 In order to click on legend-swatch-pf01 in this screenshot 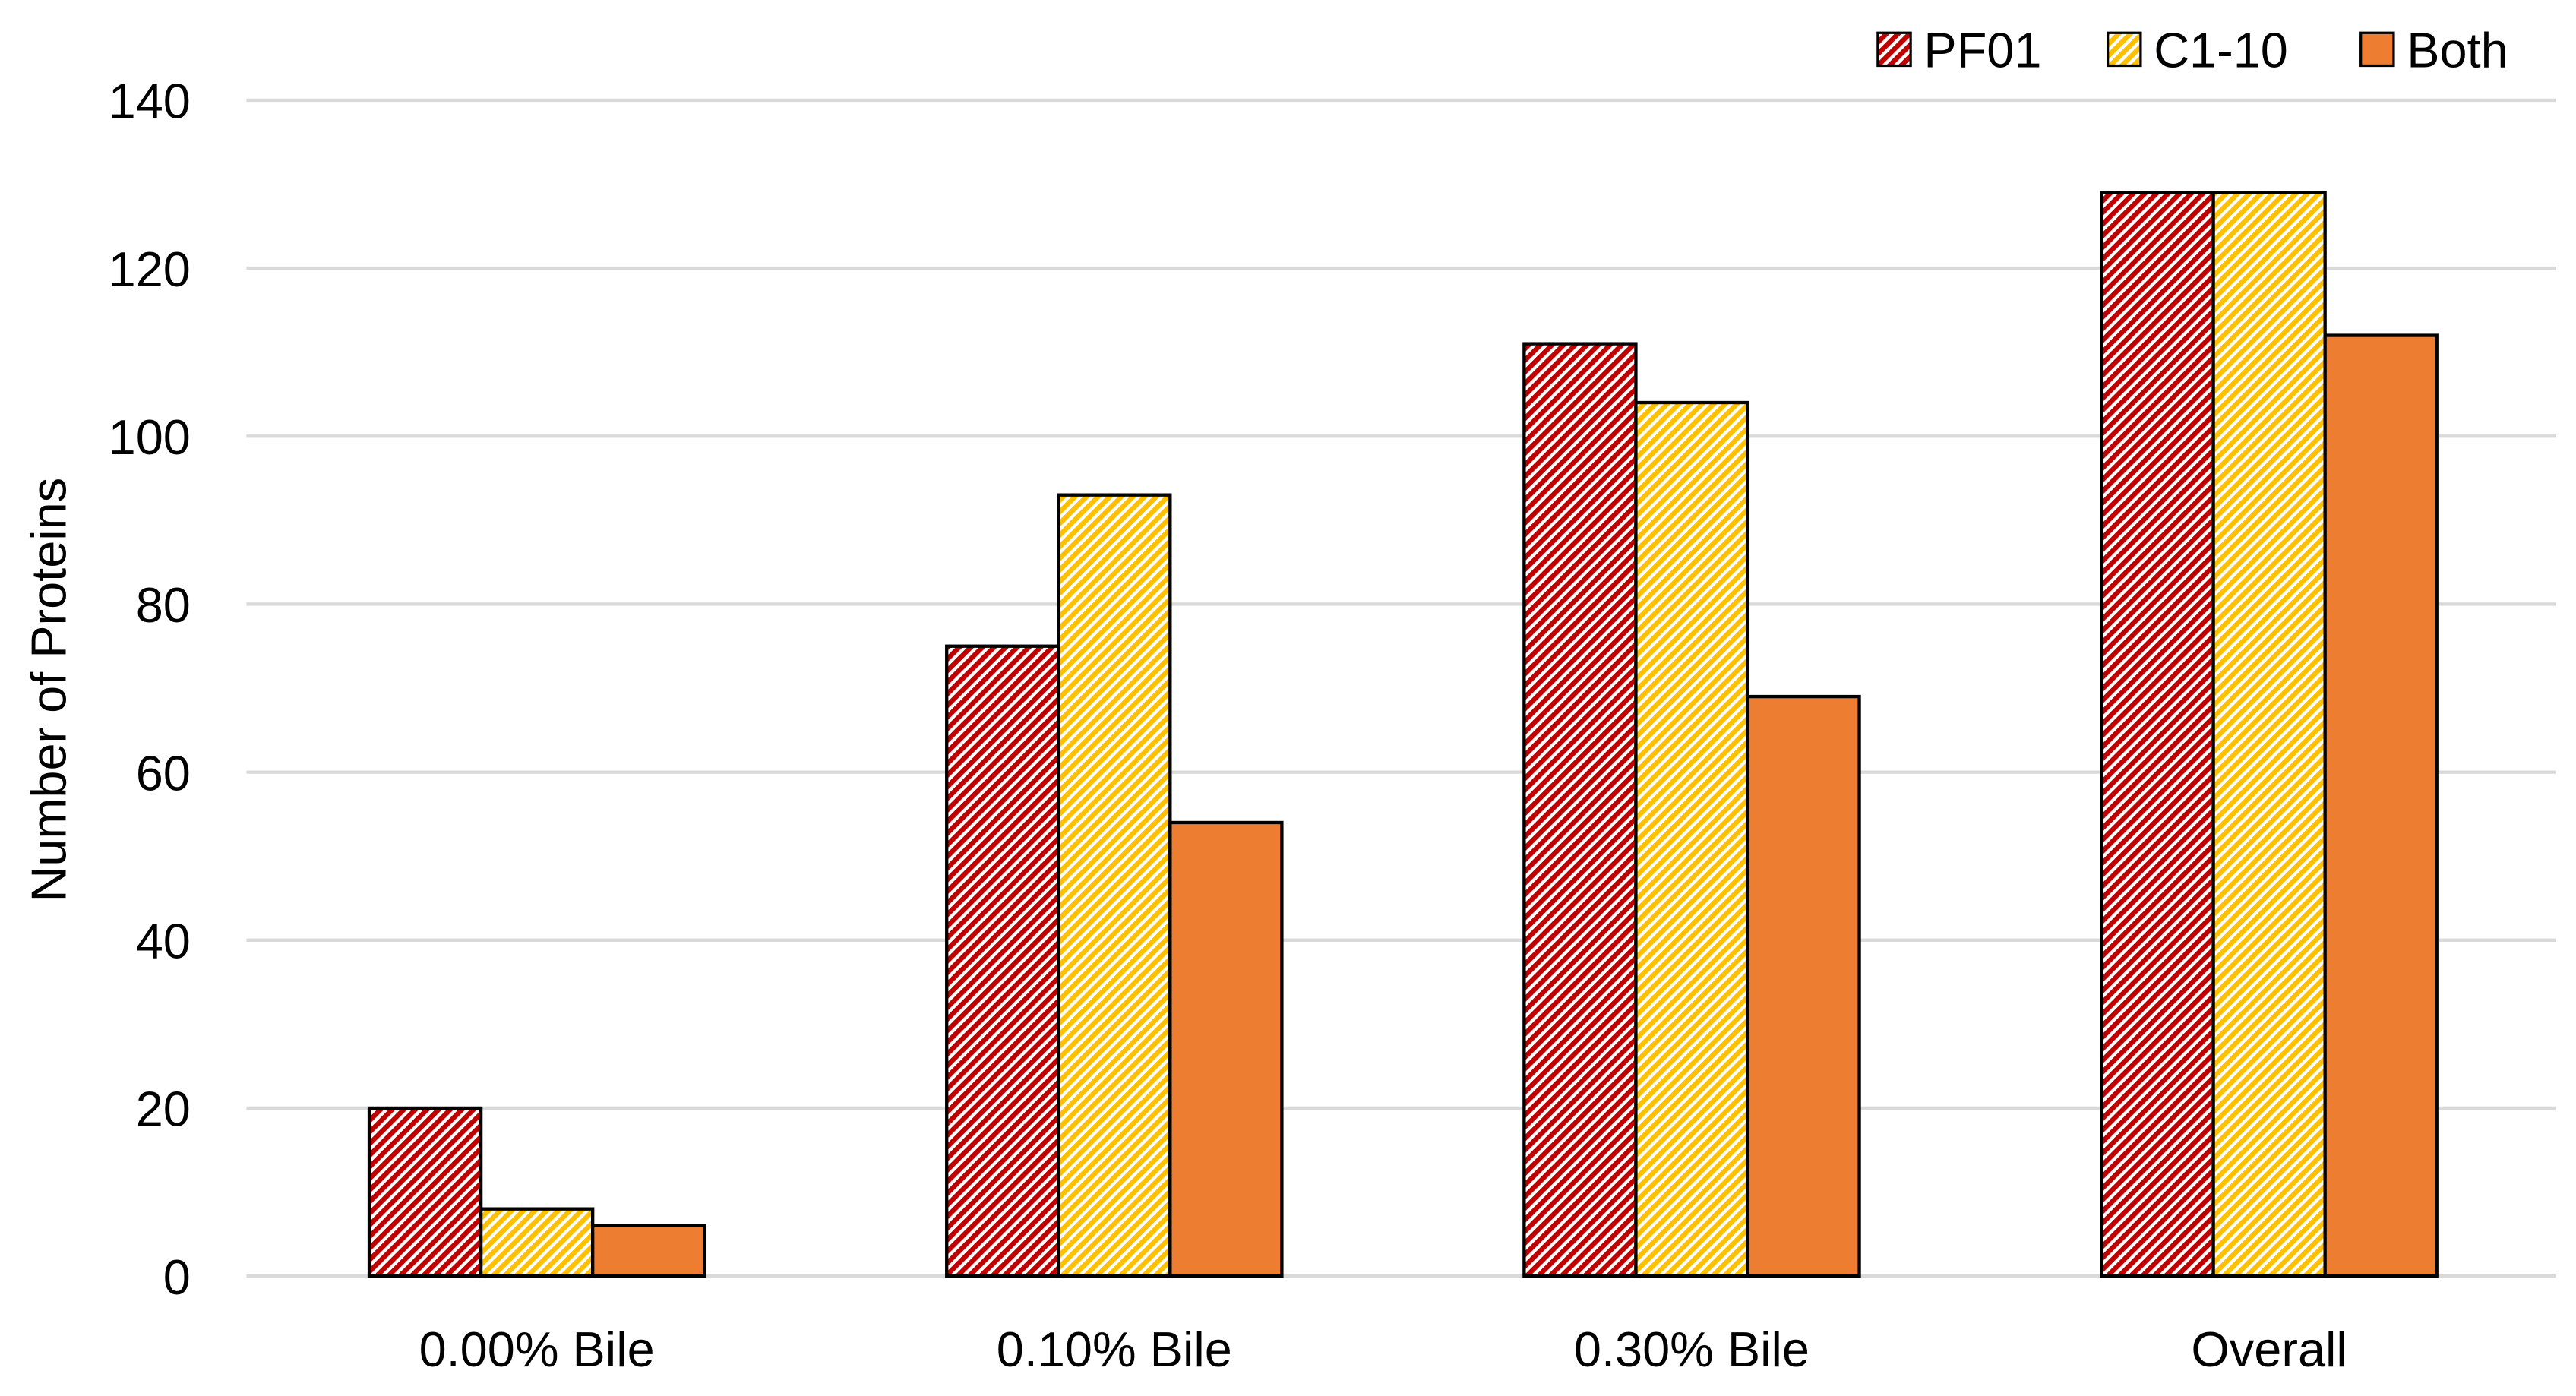, I will do `click(1894, 49)`.